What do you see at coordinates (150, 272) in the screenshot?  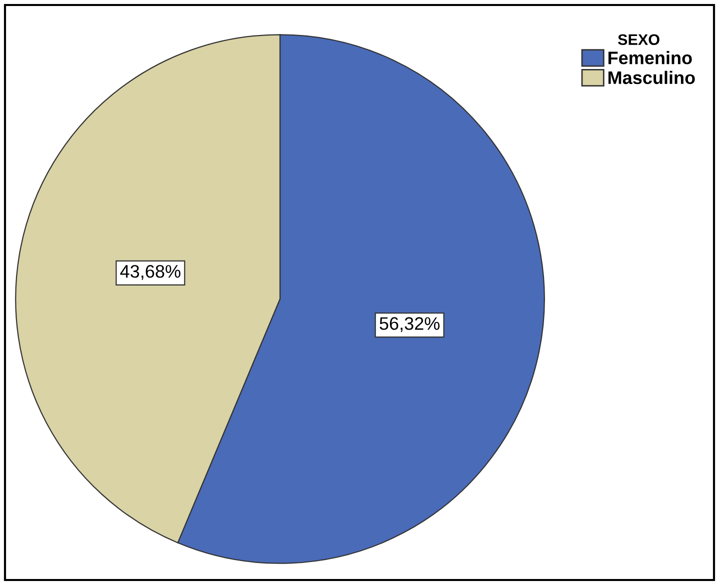 I see `data-label: 43,68%` at bounding box center [150, 272].